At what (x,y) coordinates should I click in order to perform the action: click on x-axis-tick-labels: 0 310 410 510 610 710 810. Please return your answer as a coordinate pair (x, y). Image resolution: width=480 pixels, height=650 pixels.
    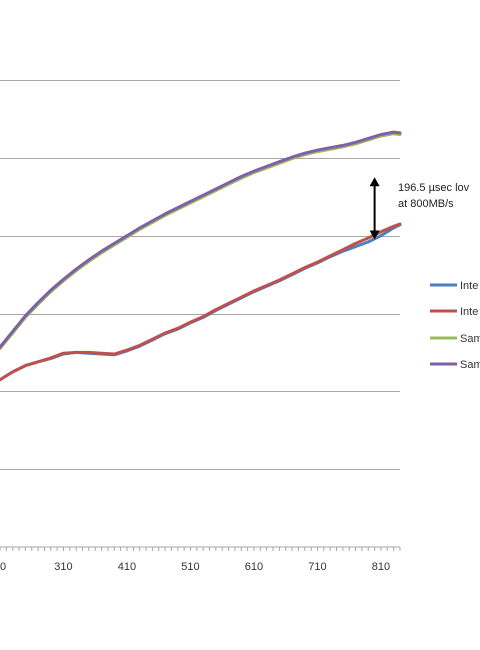
    Looking at the image, I should click on (195, 567).